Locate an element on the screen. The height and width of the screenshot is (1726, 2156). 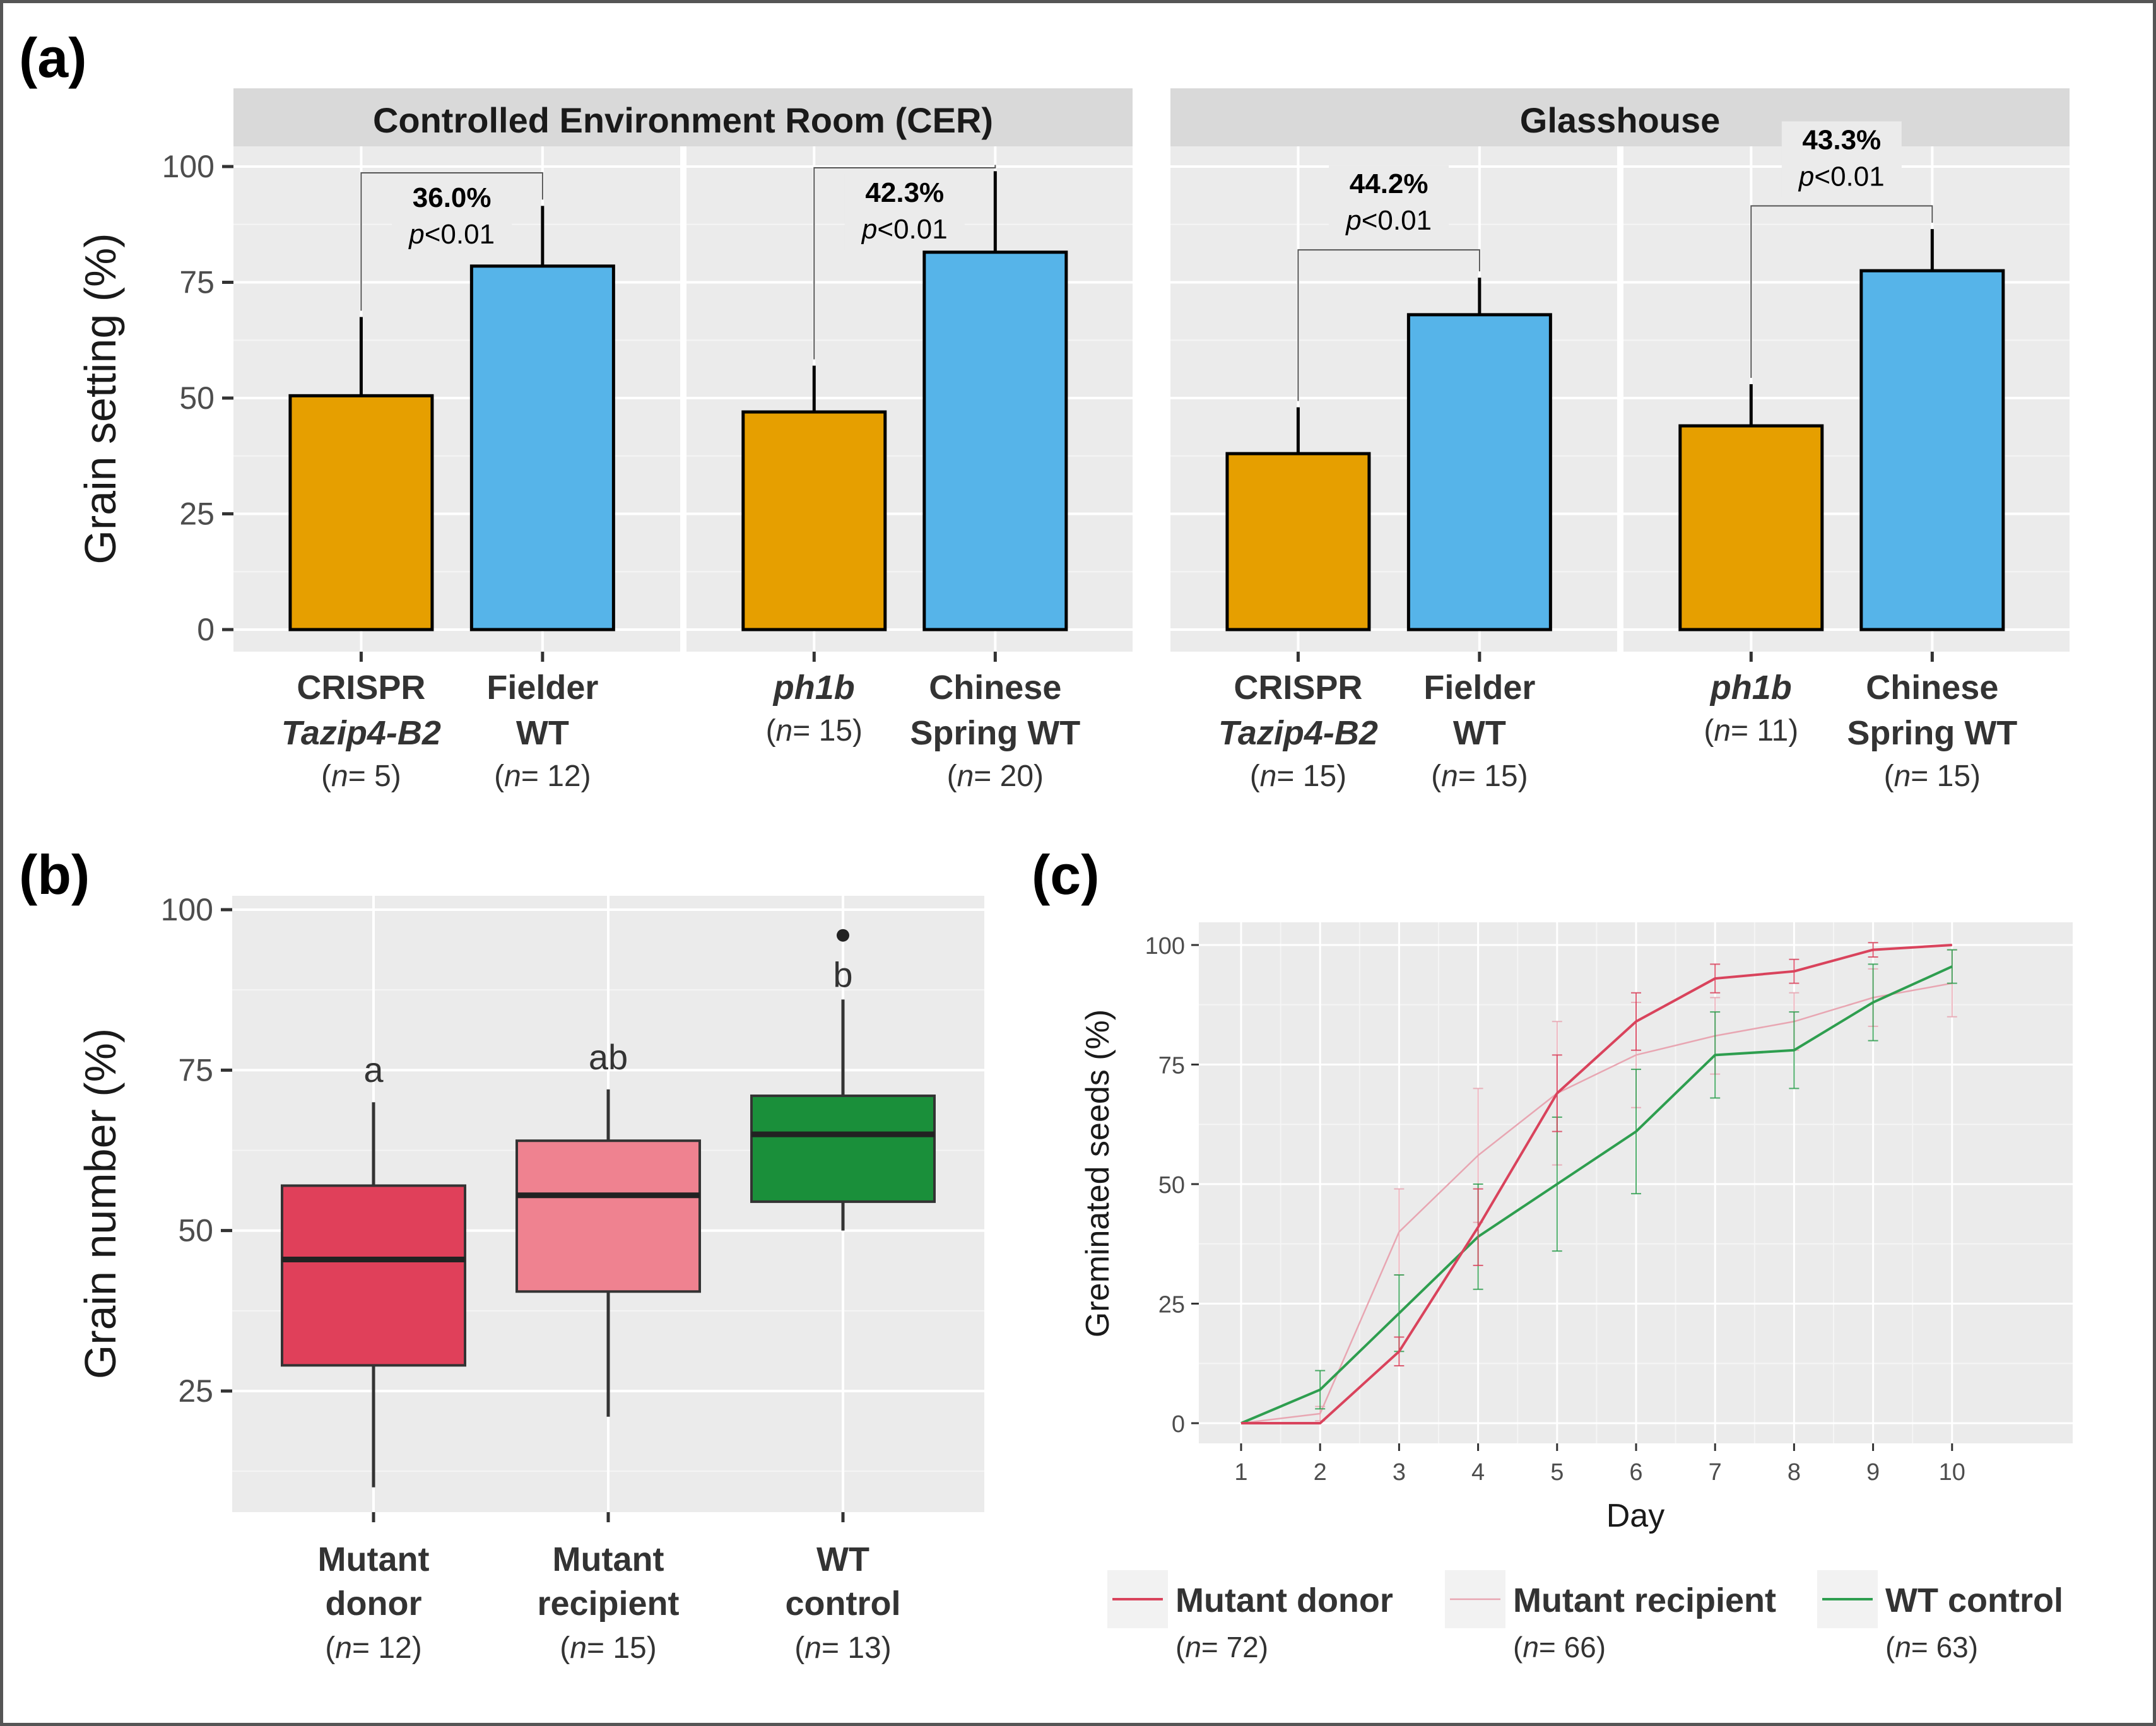
n-label: (n= 12) is located at coordinates (542, 776).